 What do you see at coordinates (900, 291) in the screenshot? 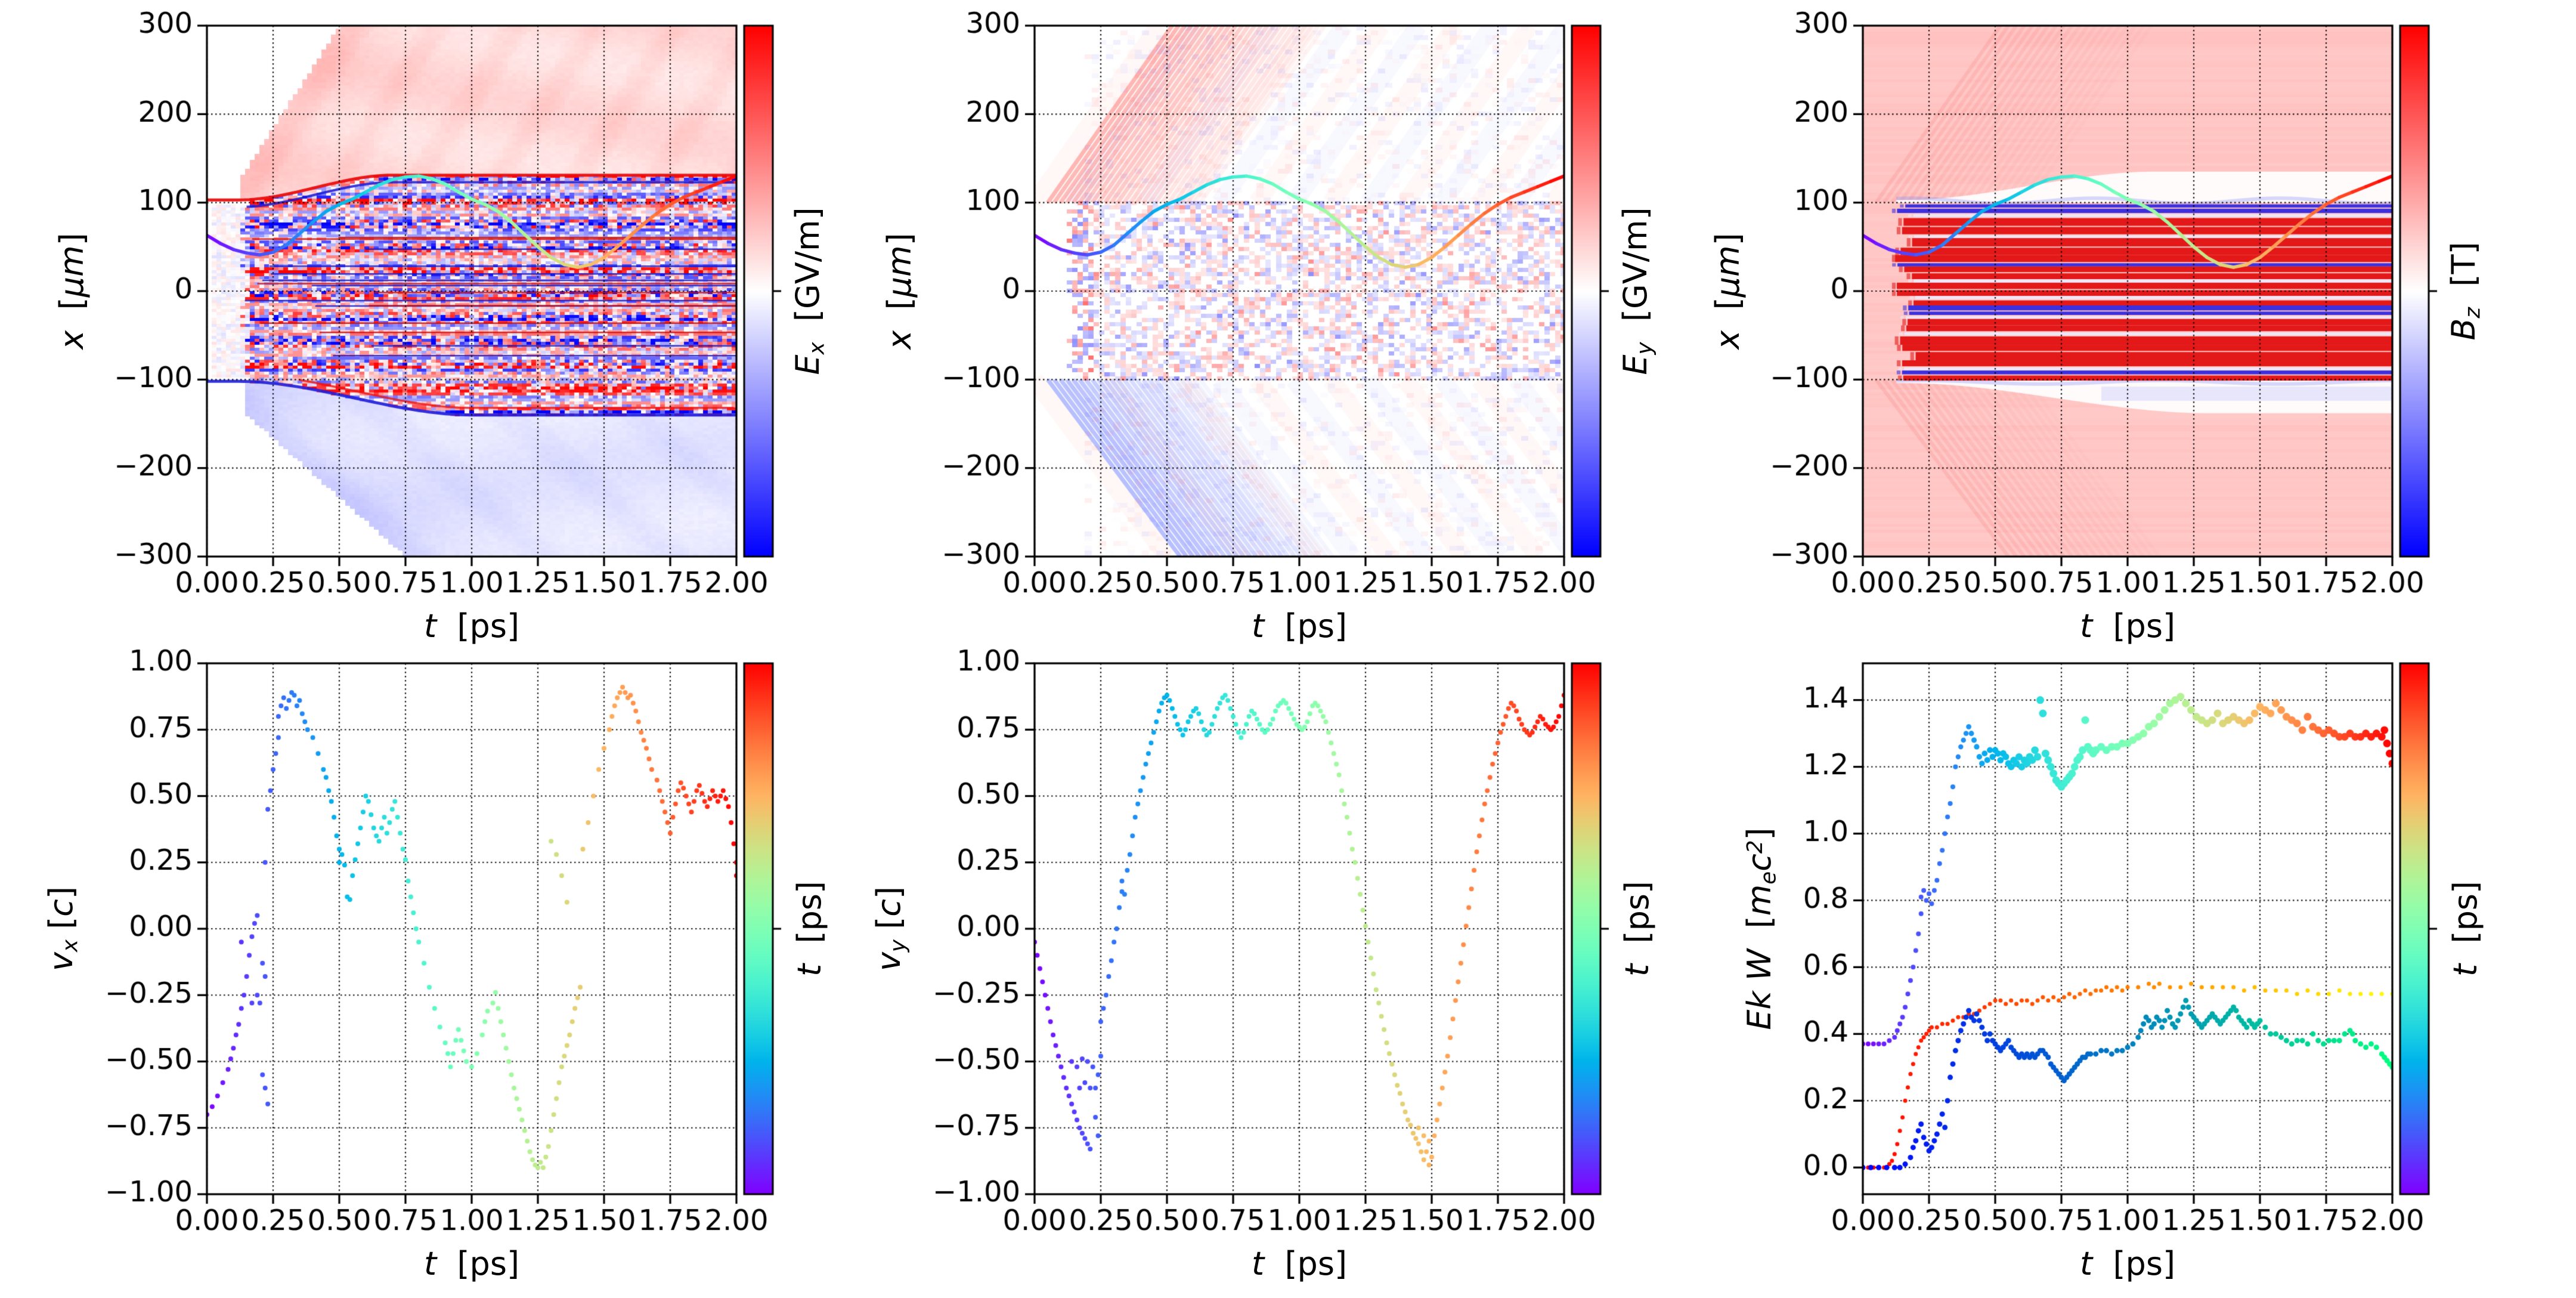
I see `ey-ylabel: x [μm]` at bounding box center [900, 291].